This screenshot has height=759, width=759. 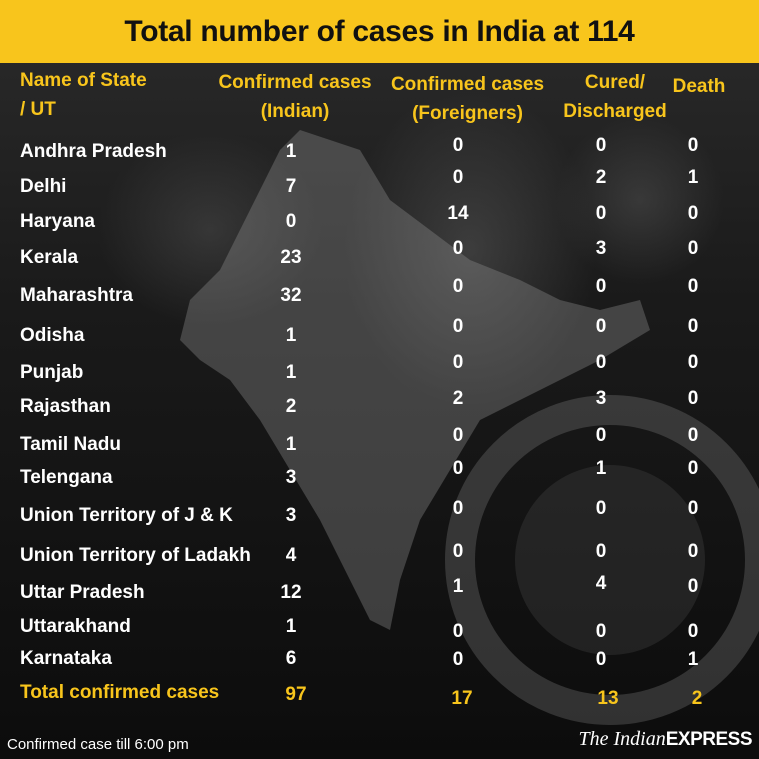 I want to click on header-cured: Cured/ Discharged, so click(x=615, y=97).